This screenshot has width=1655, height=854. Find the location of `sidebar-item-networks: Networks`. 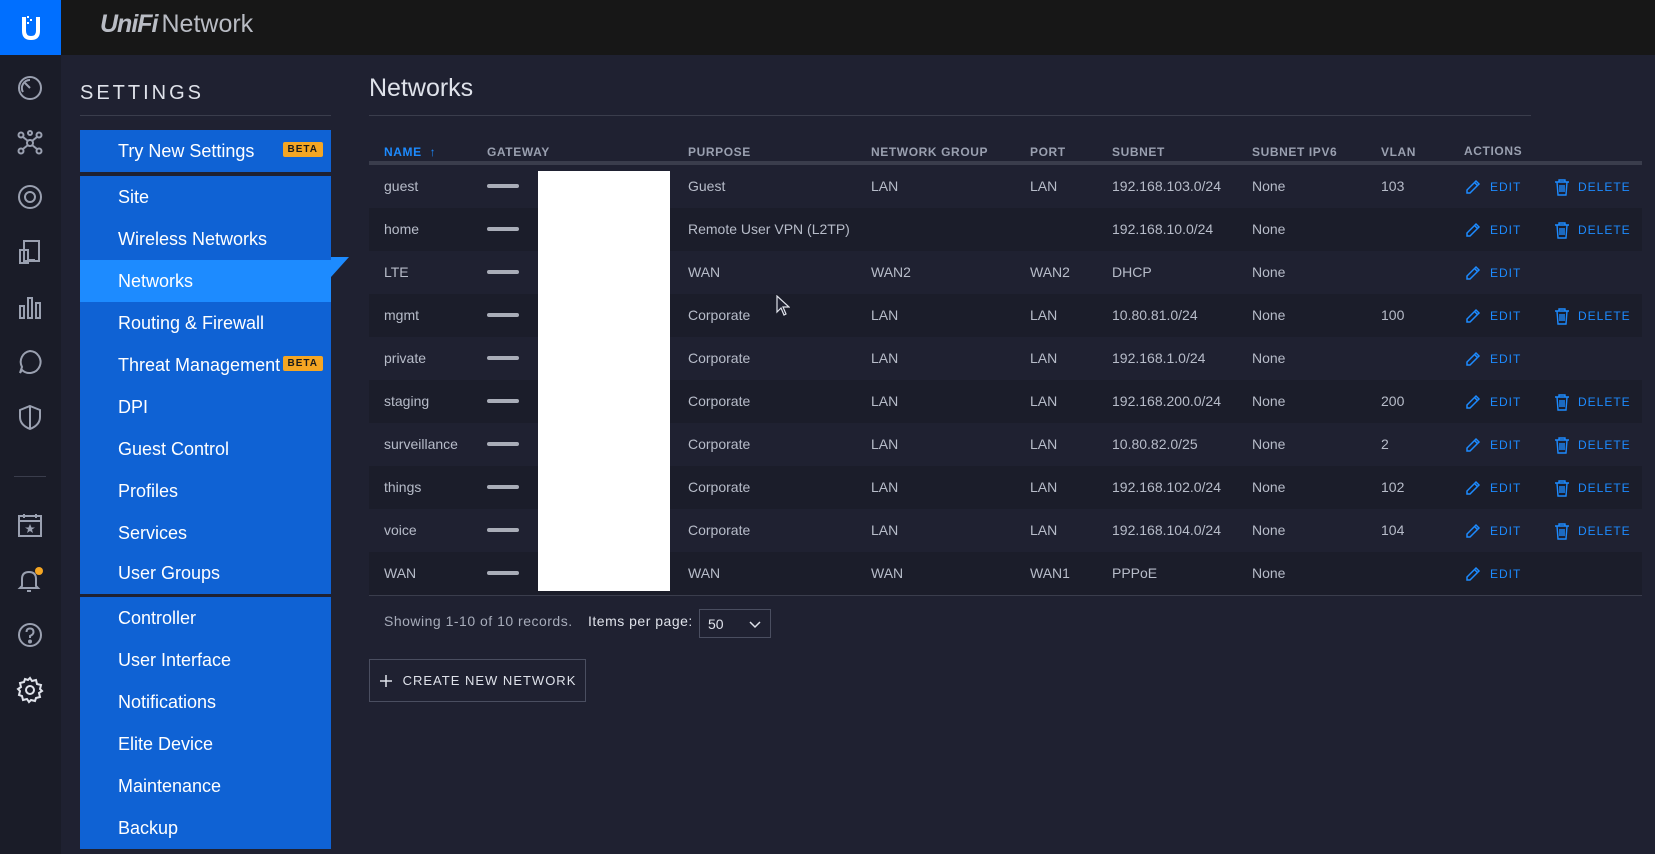

sidebar-item-networks: Networks is located at coordinates (205, 281).